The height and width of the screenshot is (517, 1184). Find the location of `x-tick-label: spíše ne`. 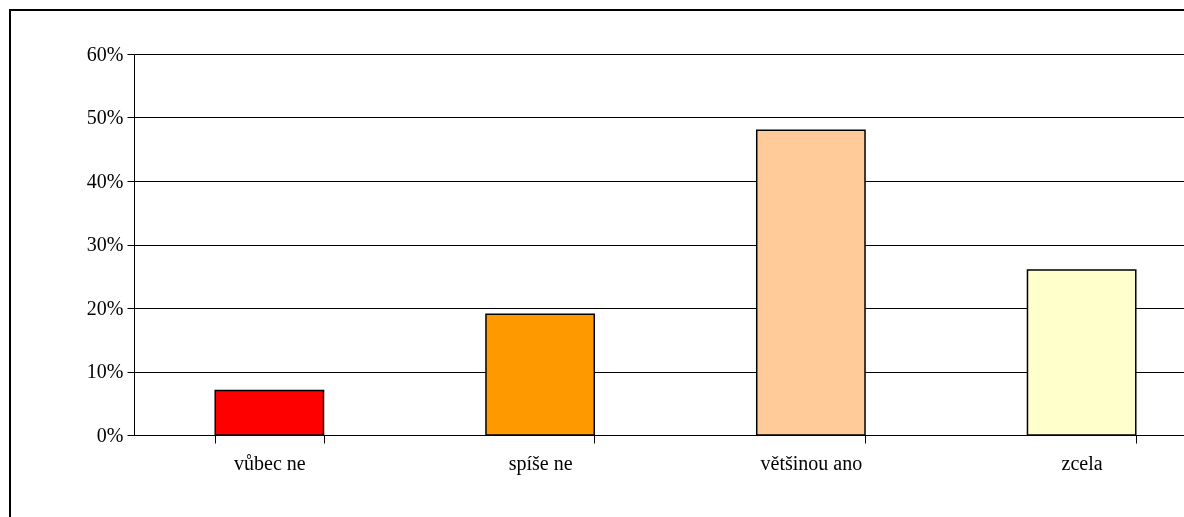

x-tick-label: spíše ne is located at coordinates (540, 463).